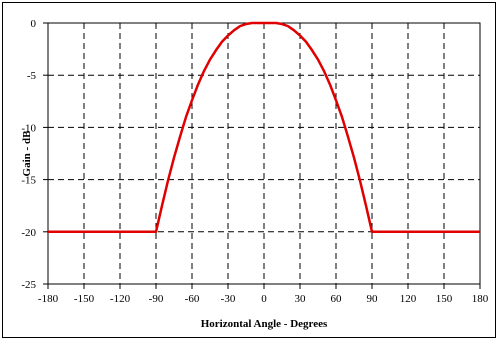 The height and width of the screenshot is (342, 500). Describe the element at coordinates (264, 299) in the screenshot. I see `x-tick-label: 0` at that location.